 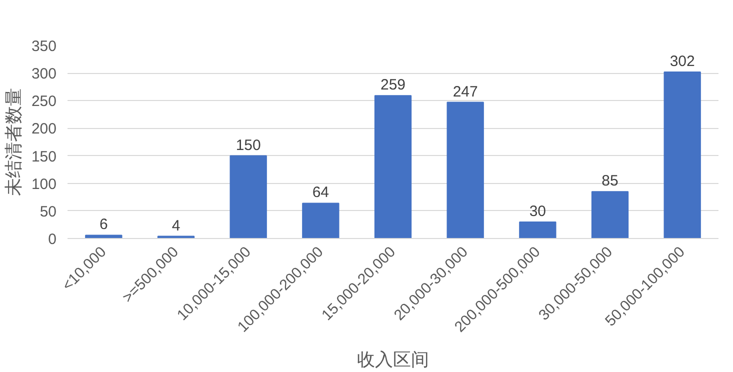 What do you see at coordinates (610, 181) in the screenshot?
I see `data-label: 85` at bounding box center [610, 181].